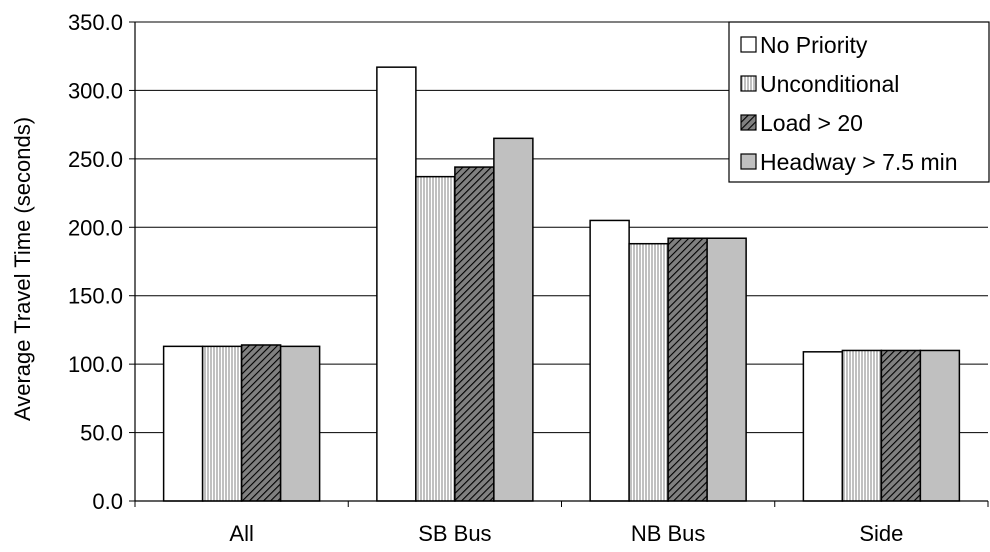 The width and height of the screenshot is (990, 552). What do you see at coordinates (95, 90) in the screenshot?
I see `y-tick-label: 300.0` at bounding box center [95, 90].